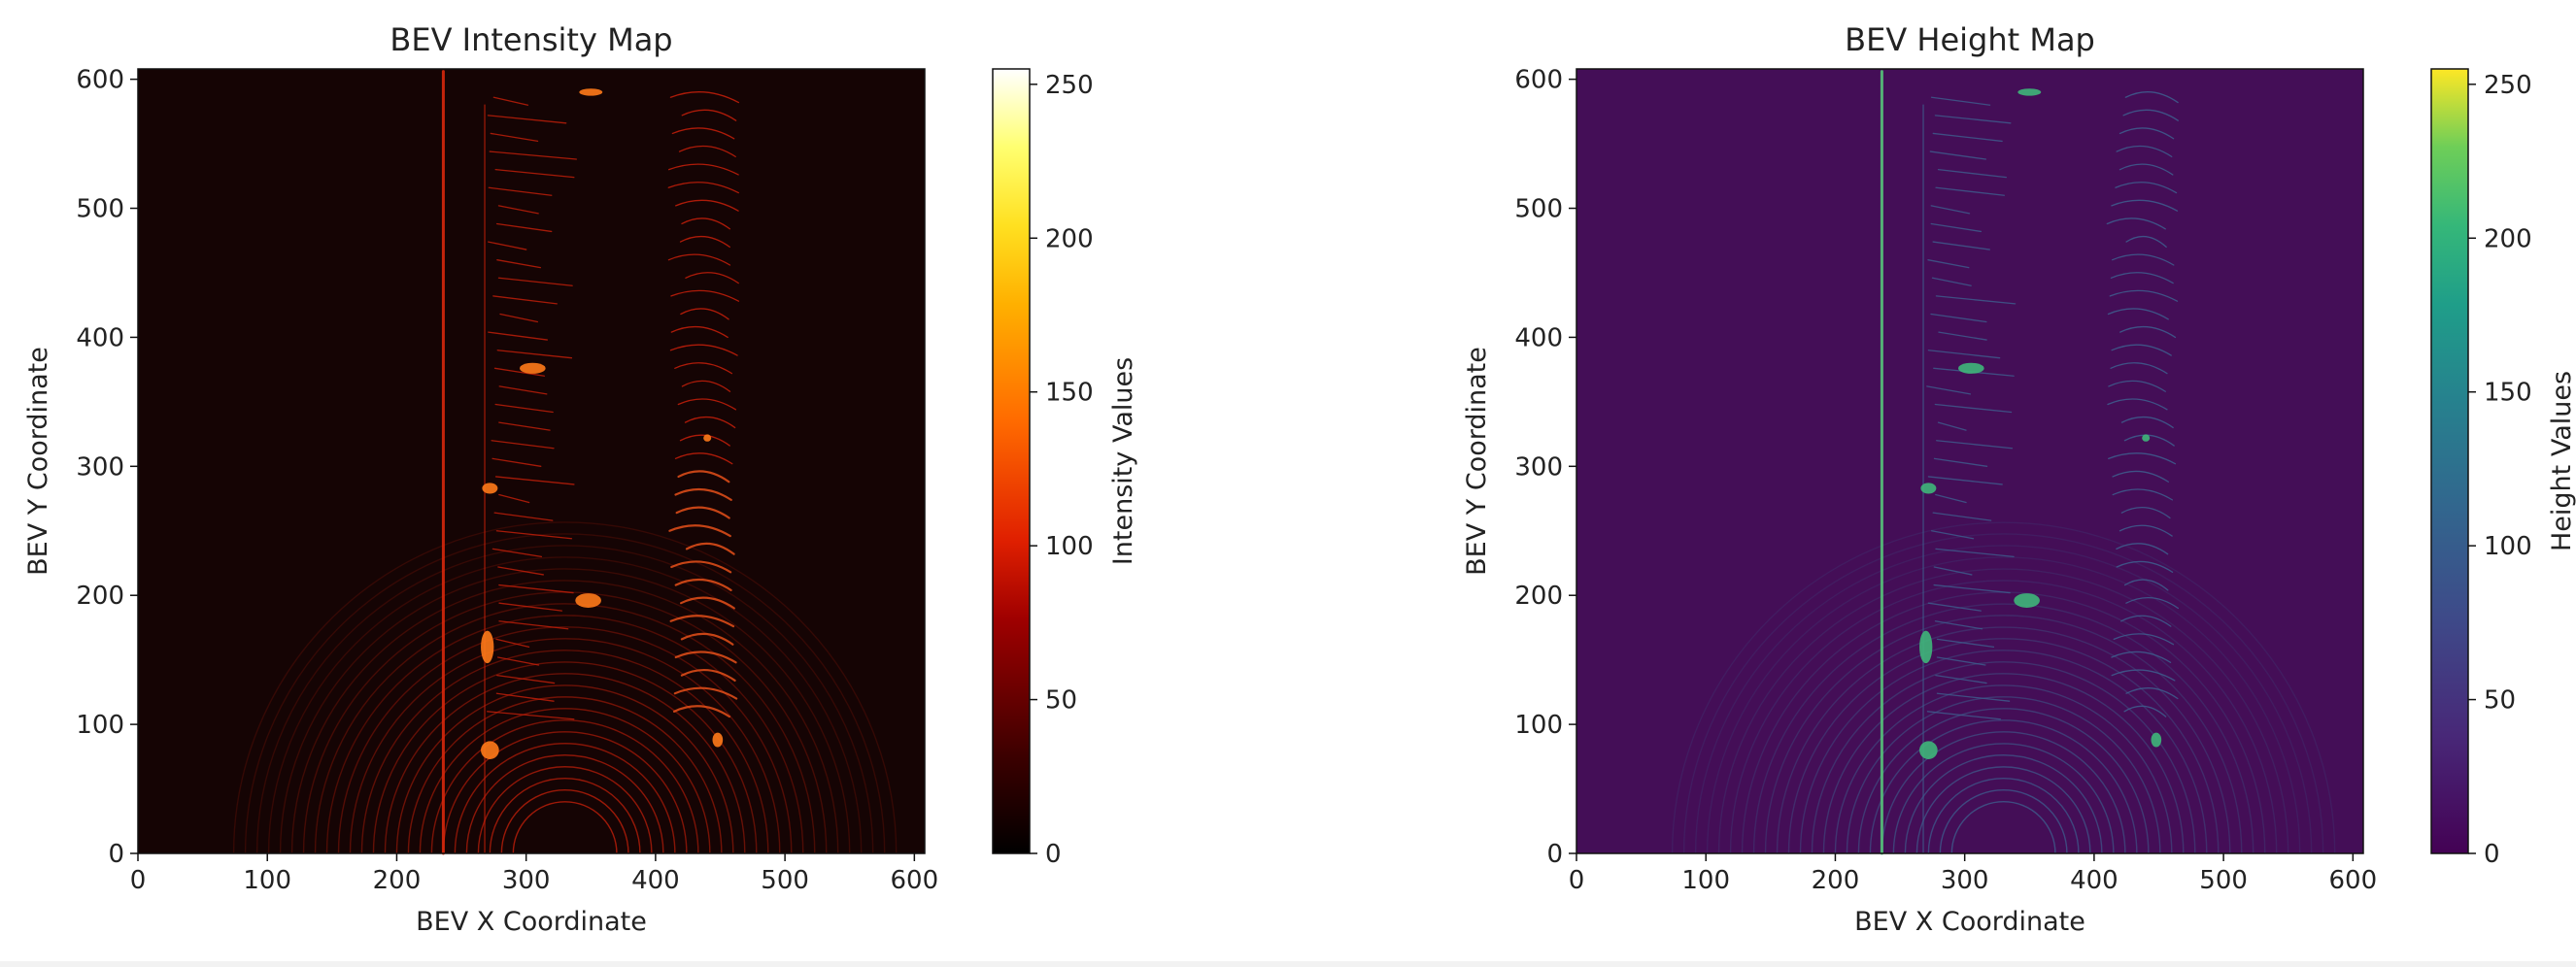 This screenshot has width=2576, height=967. Describe the element at coordinates (1538, 337) in the screenshot. I see `y-tick-label: 400` at that location.